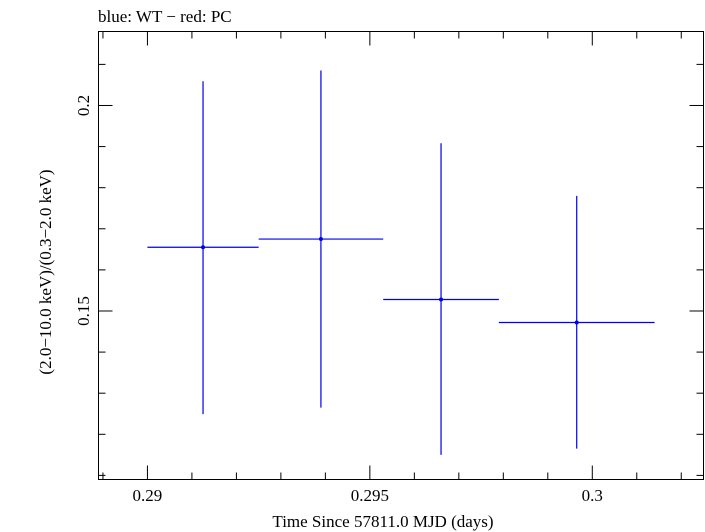  Describe the element at coordinates (382, 521) in the screenshot. I see `x-axis-label: Time Since 57811.0 MJD (days)` at that location.